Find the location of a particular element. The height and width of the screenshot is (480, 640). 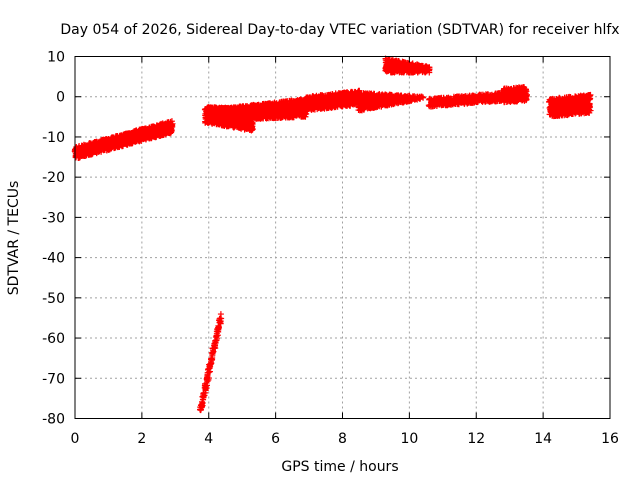

data-point is located at coordinates (171, 126).